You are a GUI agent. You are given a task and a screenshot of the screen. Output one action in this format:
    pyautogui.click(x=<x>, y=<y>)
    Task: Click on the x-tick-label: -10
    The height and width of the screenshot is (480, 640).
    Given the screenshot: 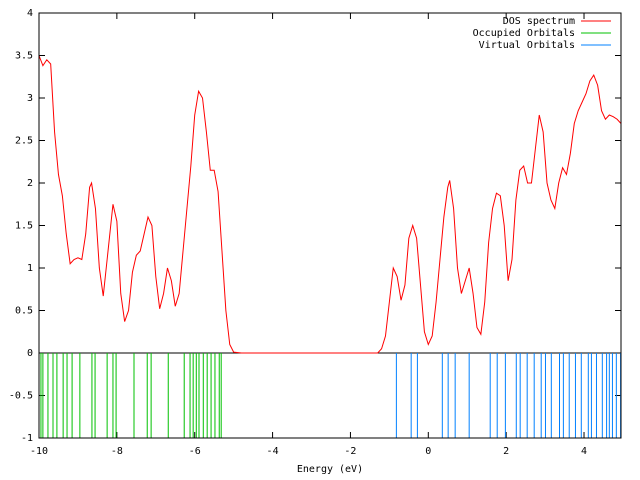 What is the action you would take?
    pyautogui.click(x=39, y=451)
    